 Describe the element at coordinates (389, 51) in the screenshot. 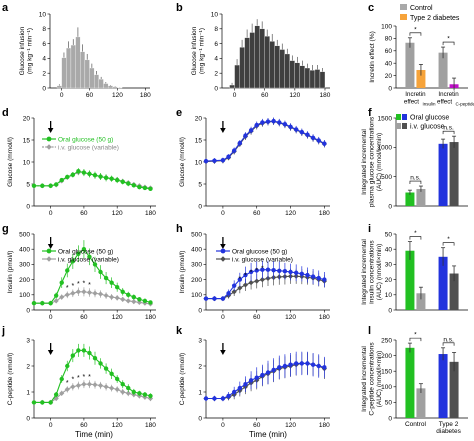

I see `panel-c-y-tick-label: 60` at that location.